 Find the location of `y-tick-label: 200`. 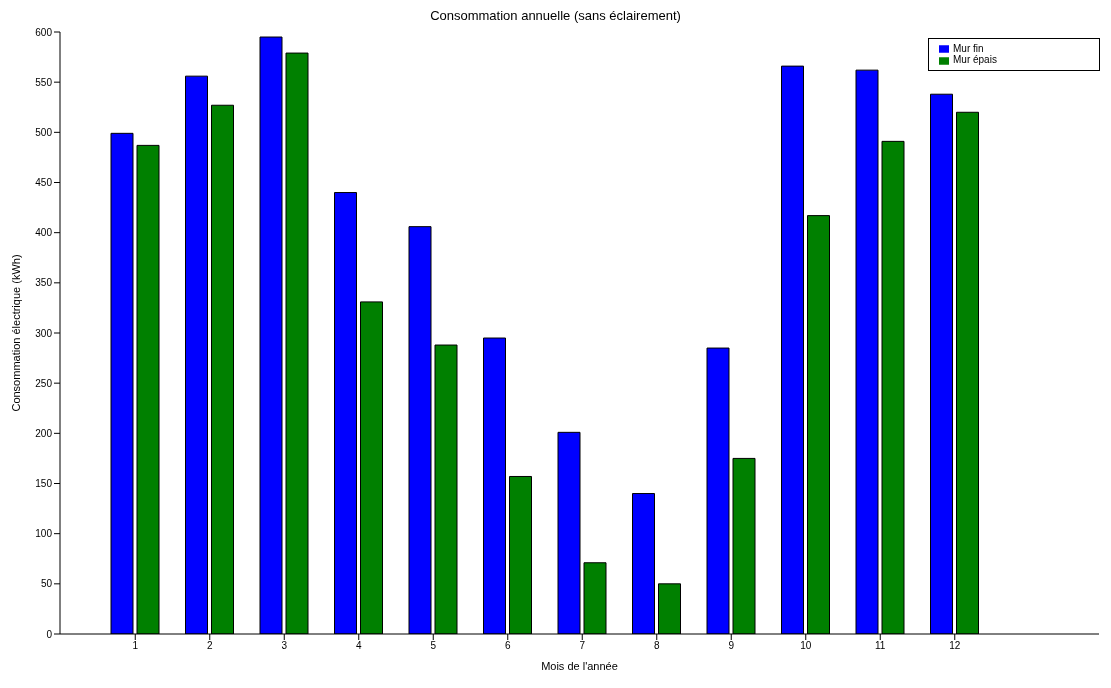

y-tick-label: 200 is located at coordinates (44, 433).